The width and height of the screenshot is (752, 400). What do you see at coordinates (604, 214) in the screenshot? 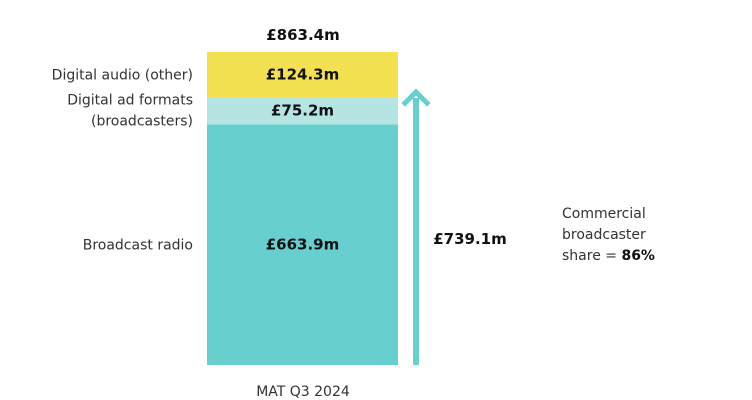
I see `annotation-line-1: Commercial` at bounding box center [604, 214].